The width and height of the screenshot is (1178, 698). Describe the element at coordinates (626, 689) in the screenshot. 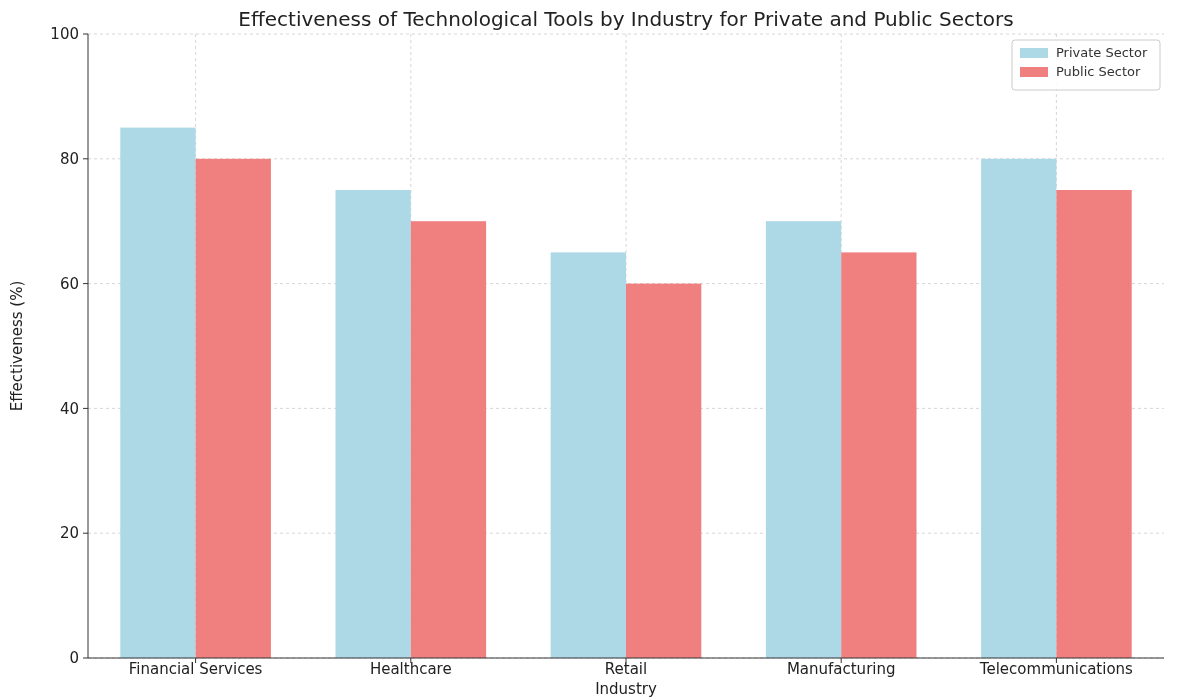

I see `x-axis-title: Industry` at that location.